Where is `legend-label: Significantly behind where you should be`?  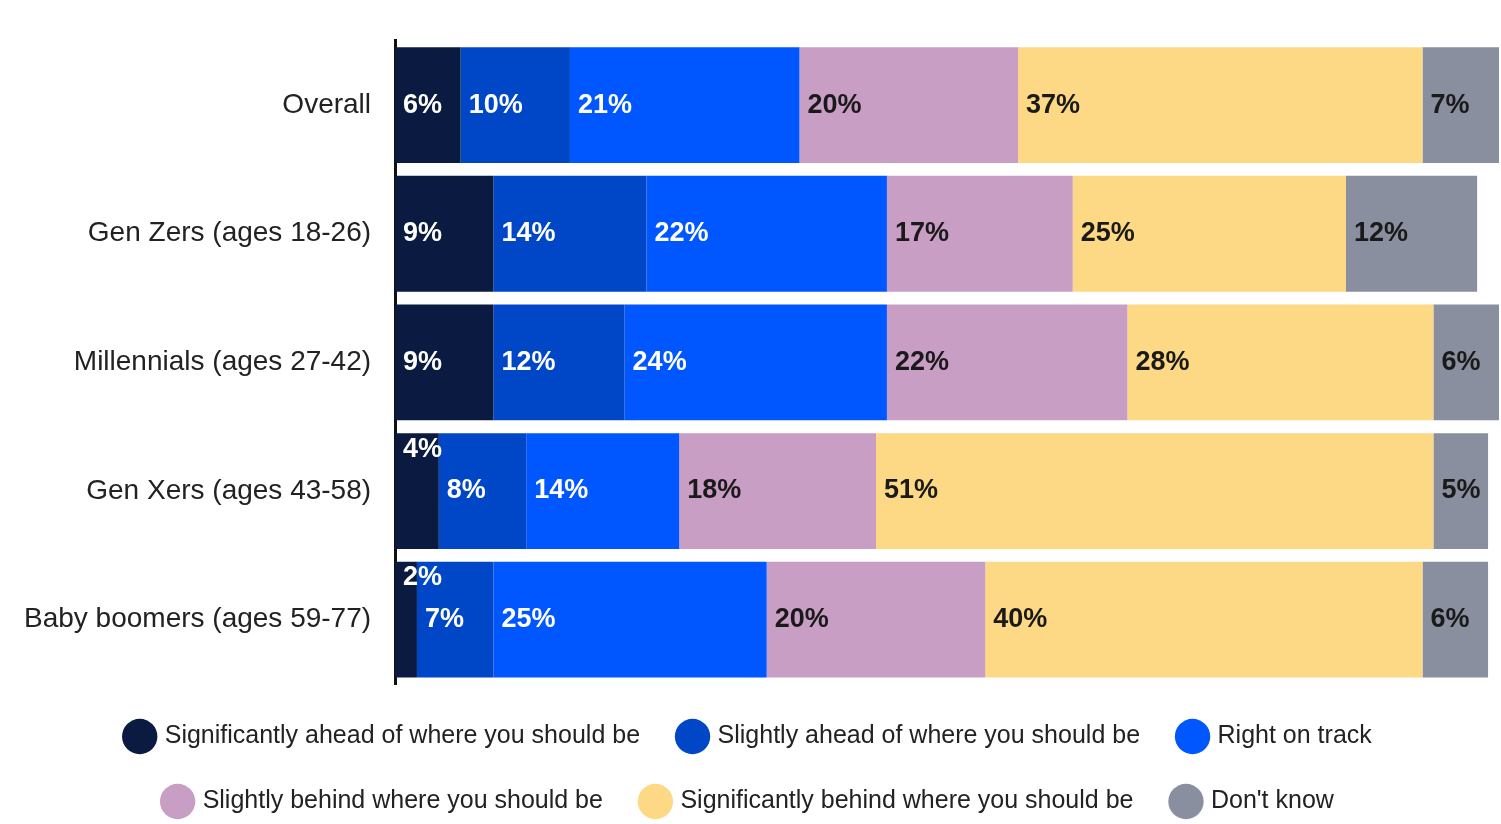
legend-label: Significantly behind where you should be is located at coordinates (907, 799).